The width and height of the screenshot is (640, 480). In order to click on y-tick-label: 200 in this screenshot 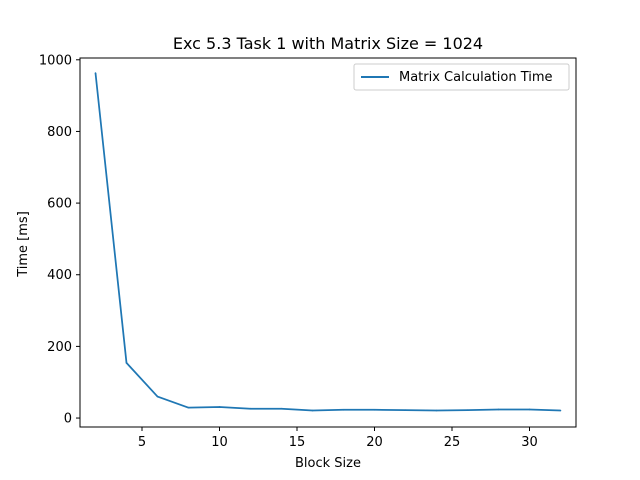, I will do `click(59, 347)`.